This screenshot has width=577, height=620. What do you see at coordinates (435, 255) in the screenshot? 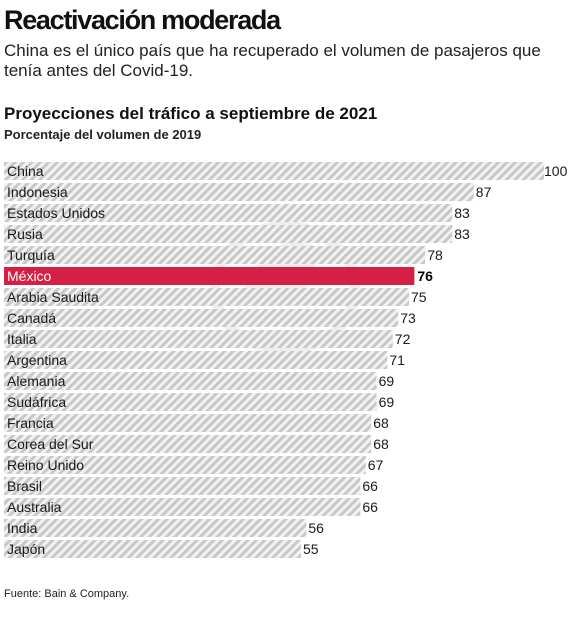
I see `value-label-turquia: 78` at bounding box center [435, 255].